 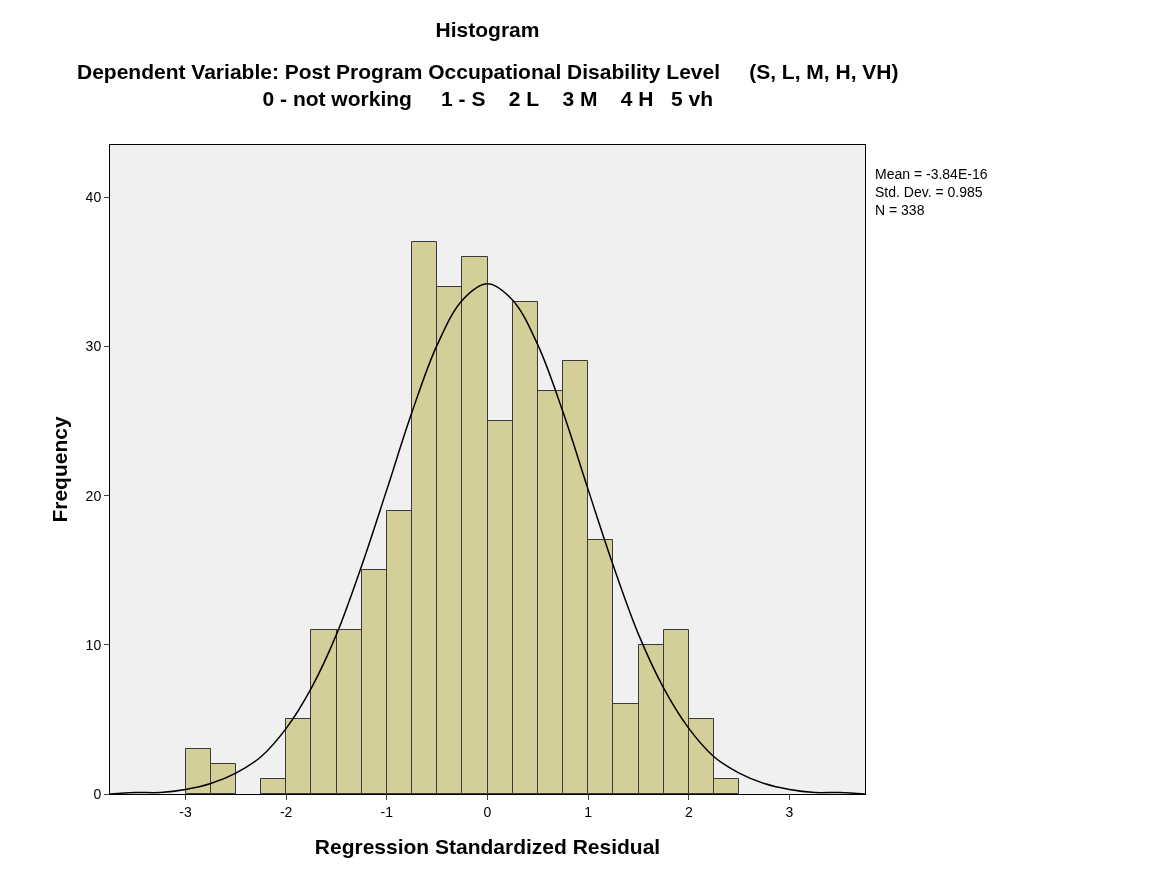 What do you see at coordinates (93, 197) in the screenshot?
I see `y-tick-label: 40` at bounding box center [93, 197].